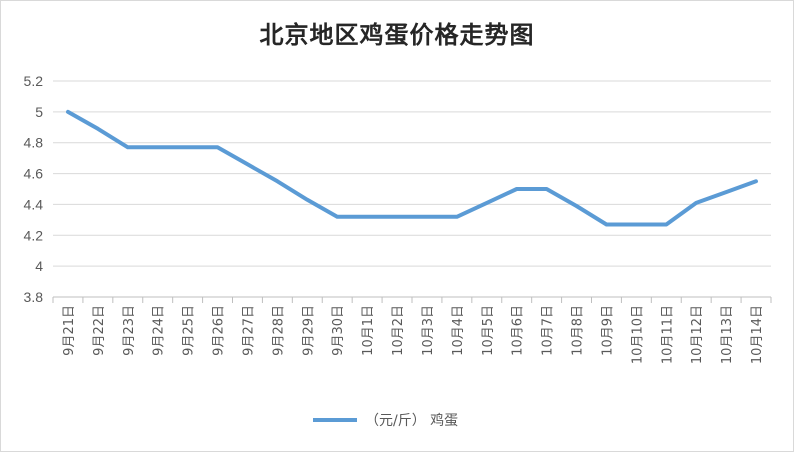  I want to click on x-tick-label: 9月27日, so click(248, 330).